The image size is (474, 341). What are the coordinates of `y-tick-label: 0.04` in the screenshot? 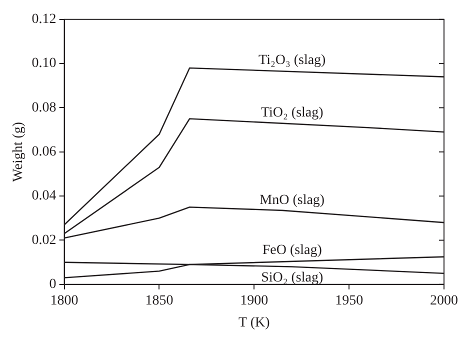 It's located at (44, 196).